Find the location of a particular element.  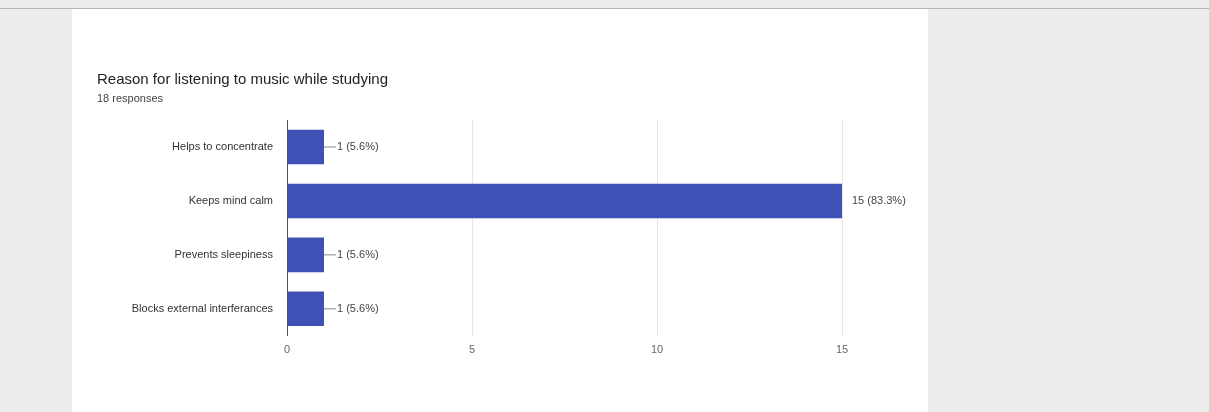

text: 18 responses is located at coordinates (130, 98).